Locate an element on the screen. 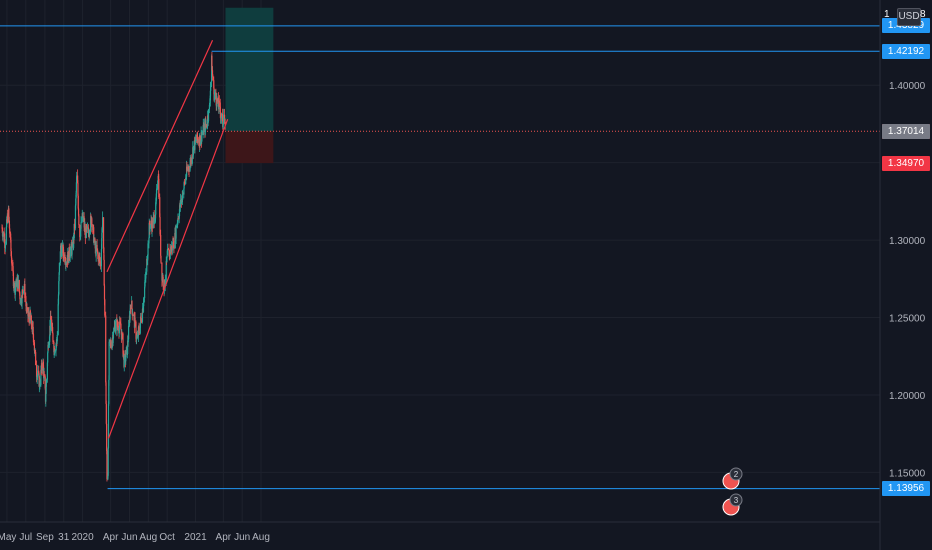 The height and width of the screenshot is (550, 932). currency-selector: USD is located at coordinates (909, 17).